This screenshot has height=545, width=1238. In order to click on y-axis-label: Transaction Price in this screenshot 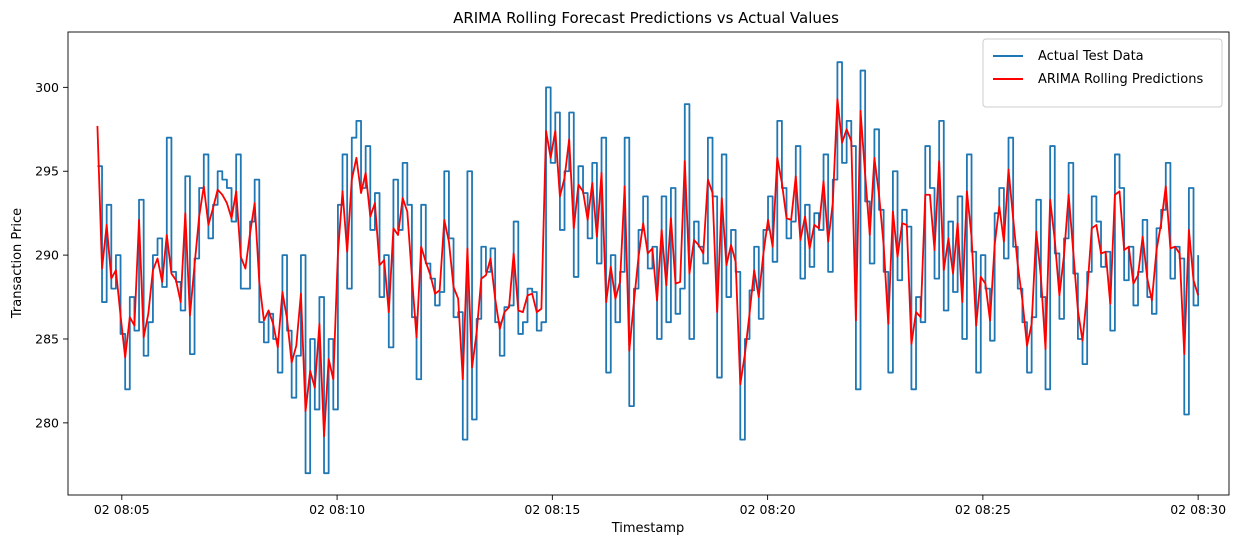, I will do `click(17, 263)`.